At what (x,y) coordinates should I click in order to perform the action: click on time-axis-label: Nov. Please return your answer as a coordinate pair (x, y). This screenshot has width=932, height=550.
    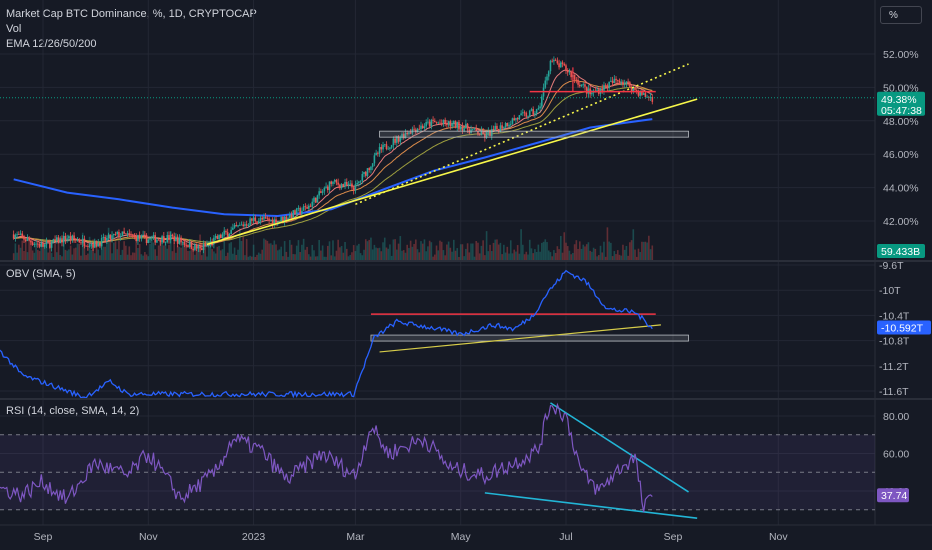
    Looking at the image, I should click on (778, 537).